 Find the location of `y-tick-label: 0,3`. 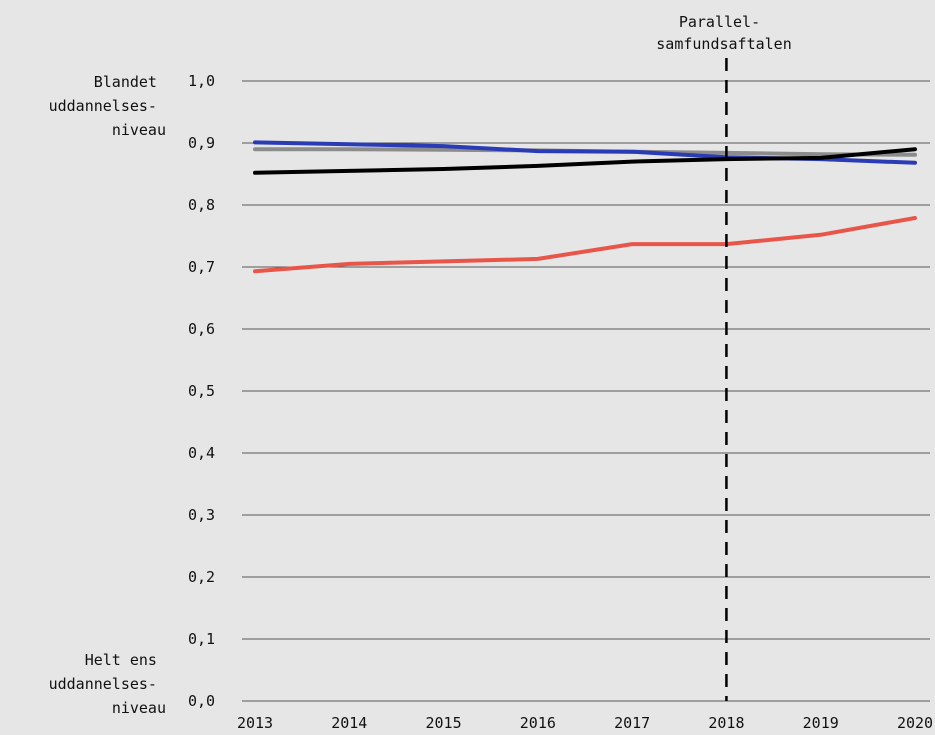

y-tick-label: 0,3 is located at coordinates (201, 515).